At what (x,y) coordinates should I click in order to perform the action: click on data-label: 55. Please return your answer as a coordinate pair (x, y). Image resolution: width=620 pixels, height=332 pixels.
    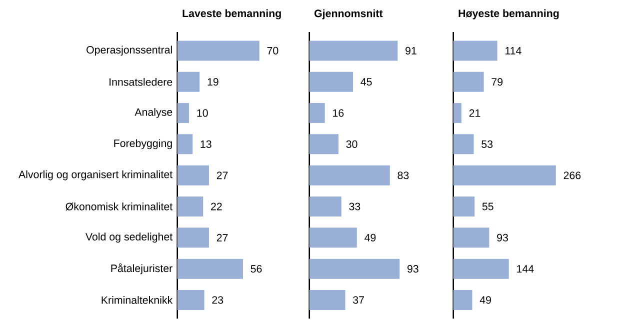
    Looking at the image, I should click on (488, 206).